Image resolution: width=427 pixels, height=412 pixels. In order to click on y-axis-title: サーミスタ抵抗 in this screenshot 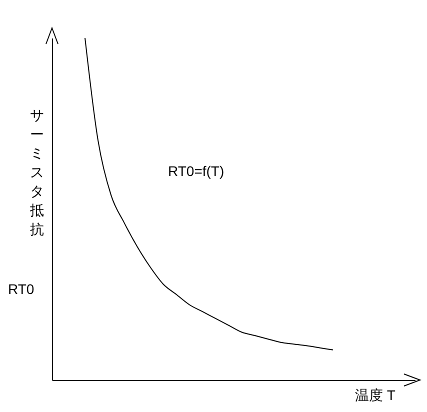, I will do `click(37, 172)`.